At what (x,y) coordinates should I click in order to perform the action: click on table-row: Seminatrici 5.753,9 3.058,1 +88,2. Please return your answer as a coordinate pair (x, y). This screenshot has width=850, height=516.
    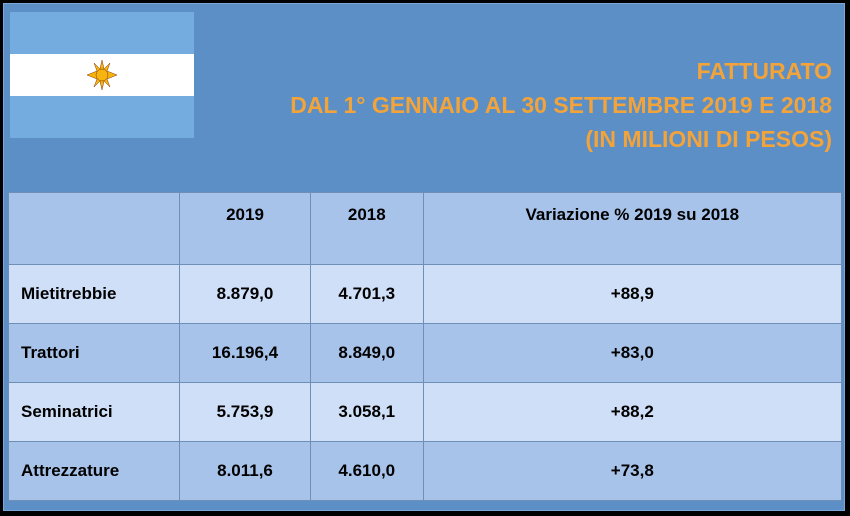
    Looking at the image, I should click on (425, 412).